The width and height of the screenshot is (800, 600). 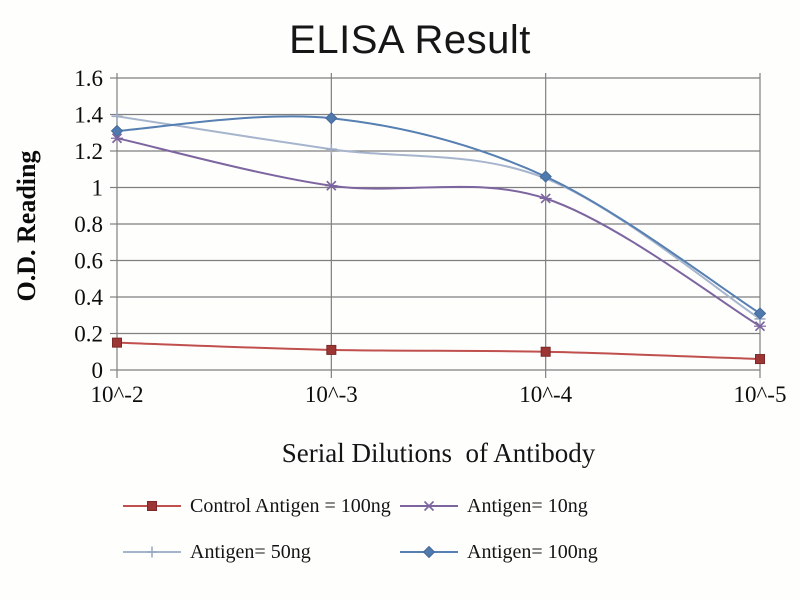 I want to click on legend-item-2: Antigen= 10ng, so click(x=494, y=506).